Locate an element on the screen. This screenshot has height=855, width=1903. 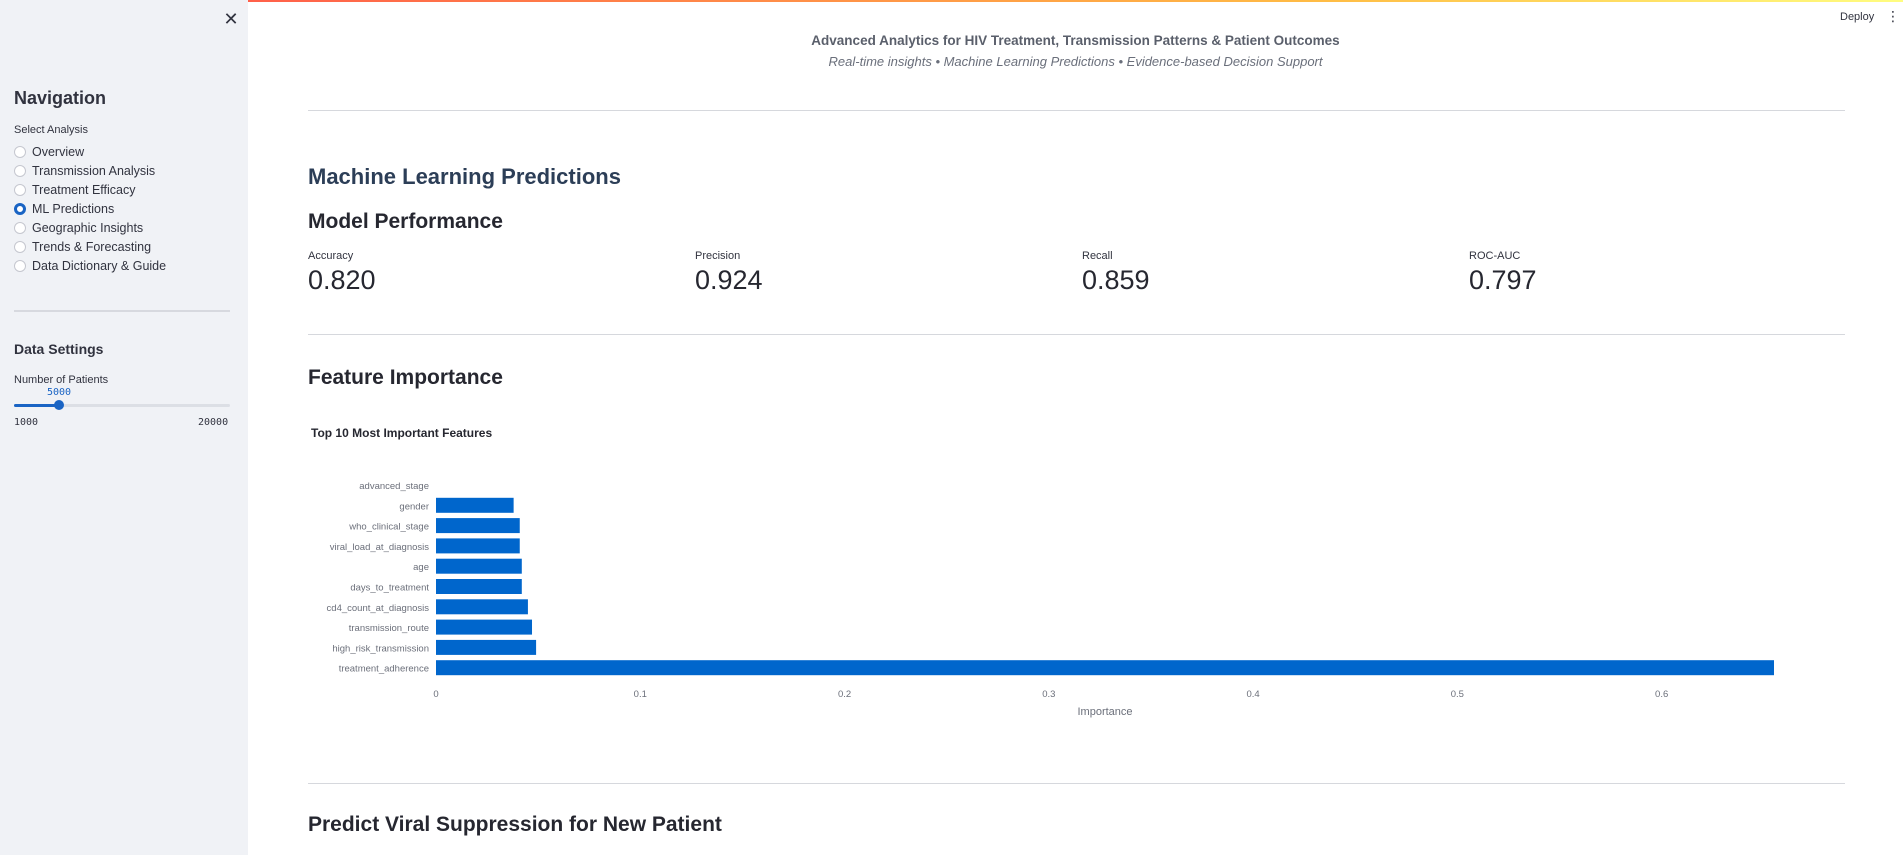
radio-option: Trends & Forecasting is located at coordinates (90, 246).